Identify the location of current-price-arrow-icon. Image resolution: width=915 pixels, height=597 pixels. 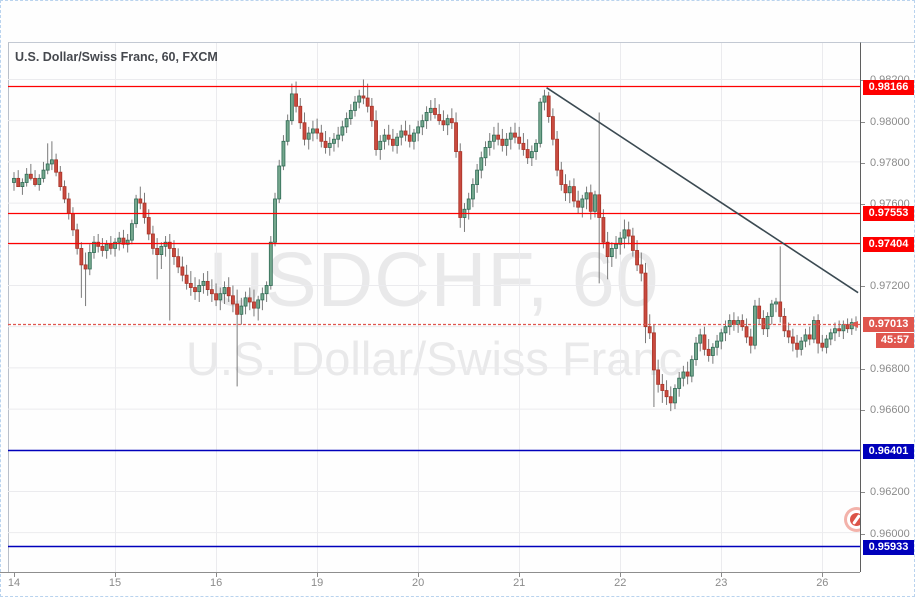
(854, 324).